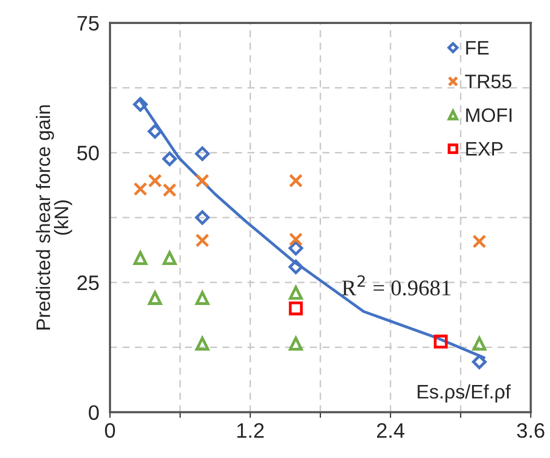  I want to click on x-axis-title: Es.ρs/Ef.ρf, so click(464, 393).